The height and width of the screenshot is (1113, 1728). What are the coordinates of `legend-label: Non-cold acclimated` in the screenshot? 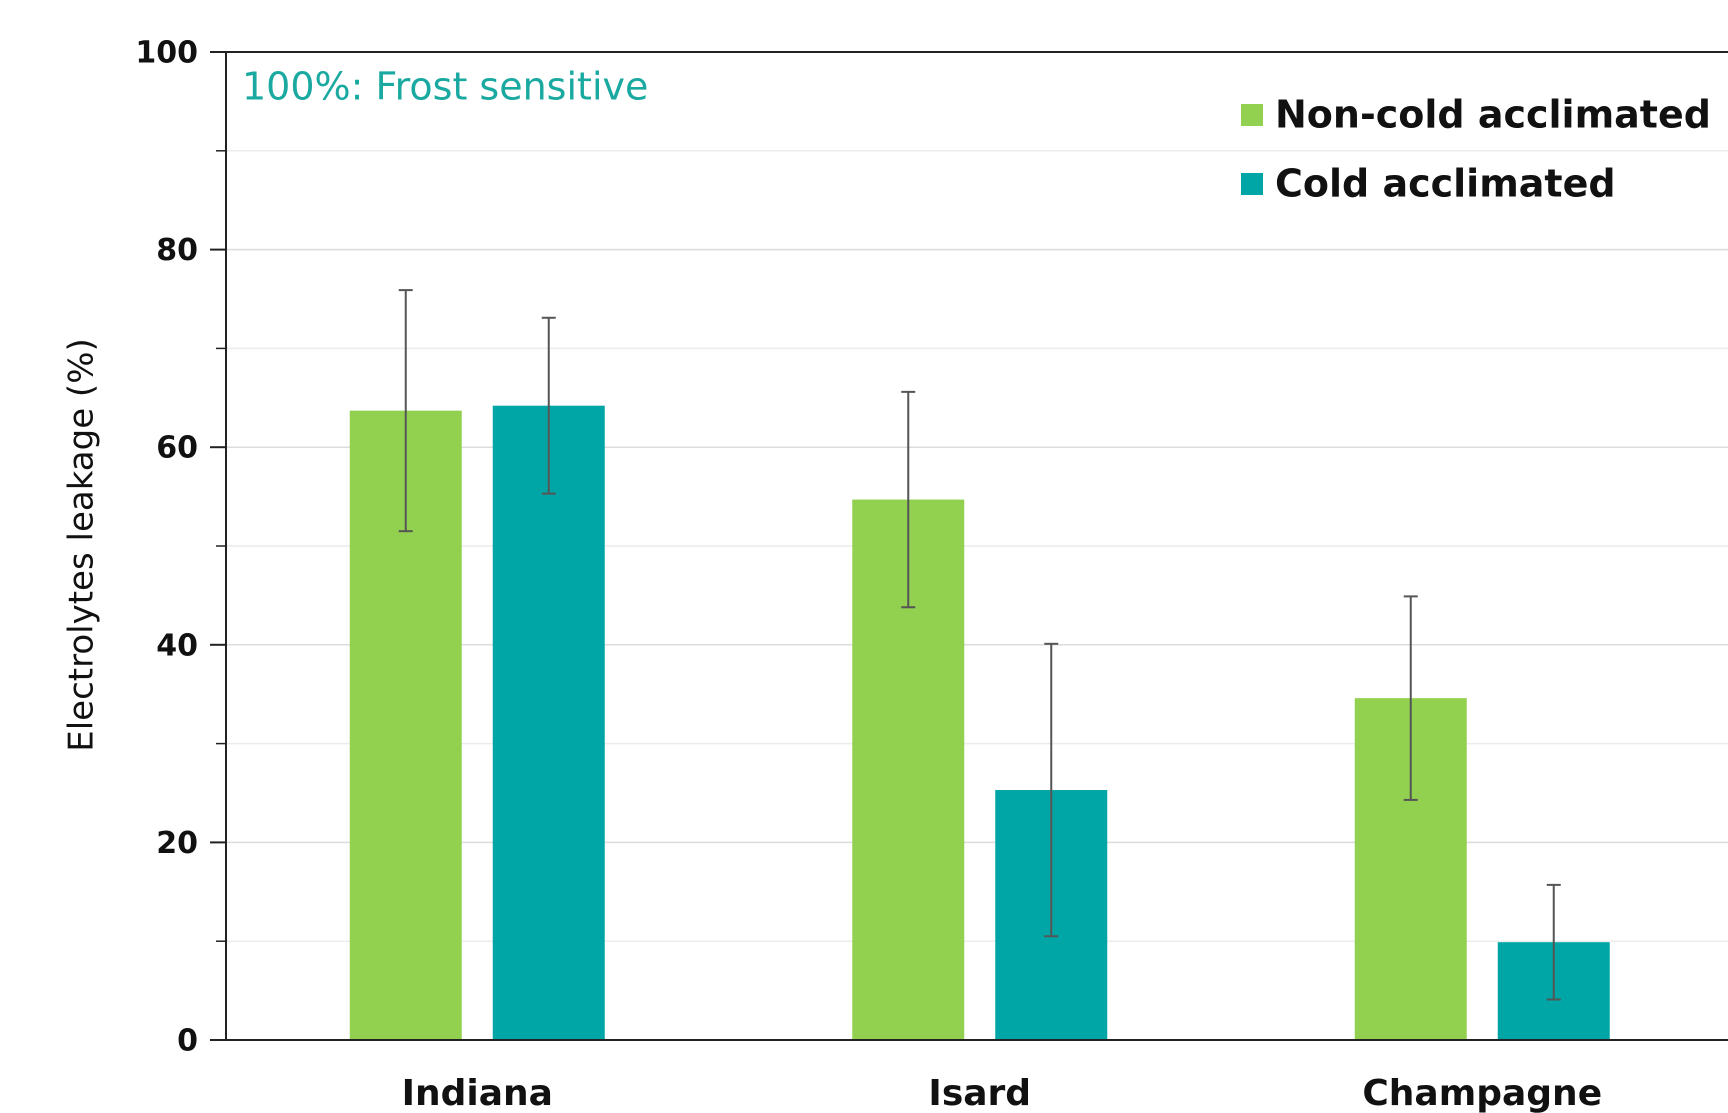 It's located at (1493, 115).